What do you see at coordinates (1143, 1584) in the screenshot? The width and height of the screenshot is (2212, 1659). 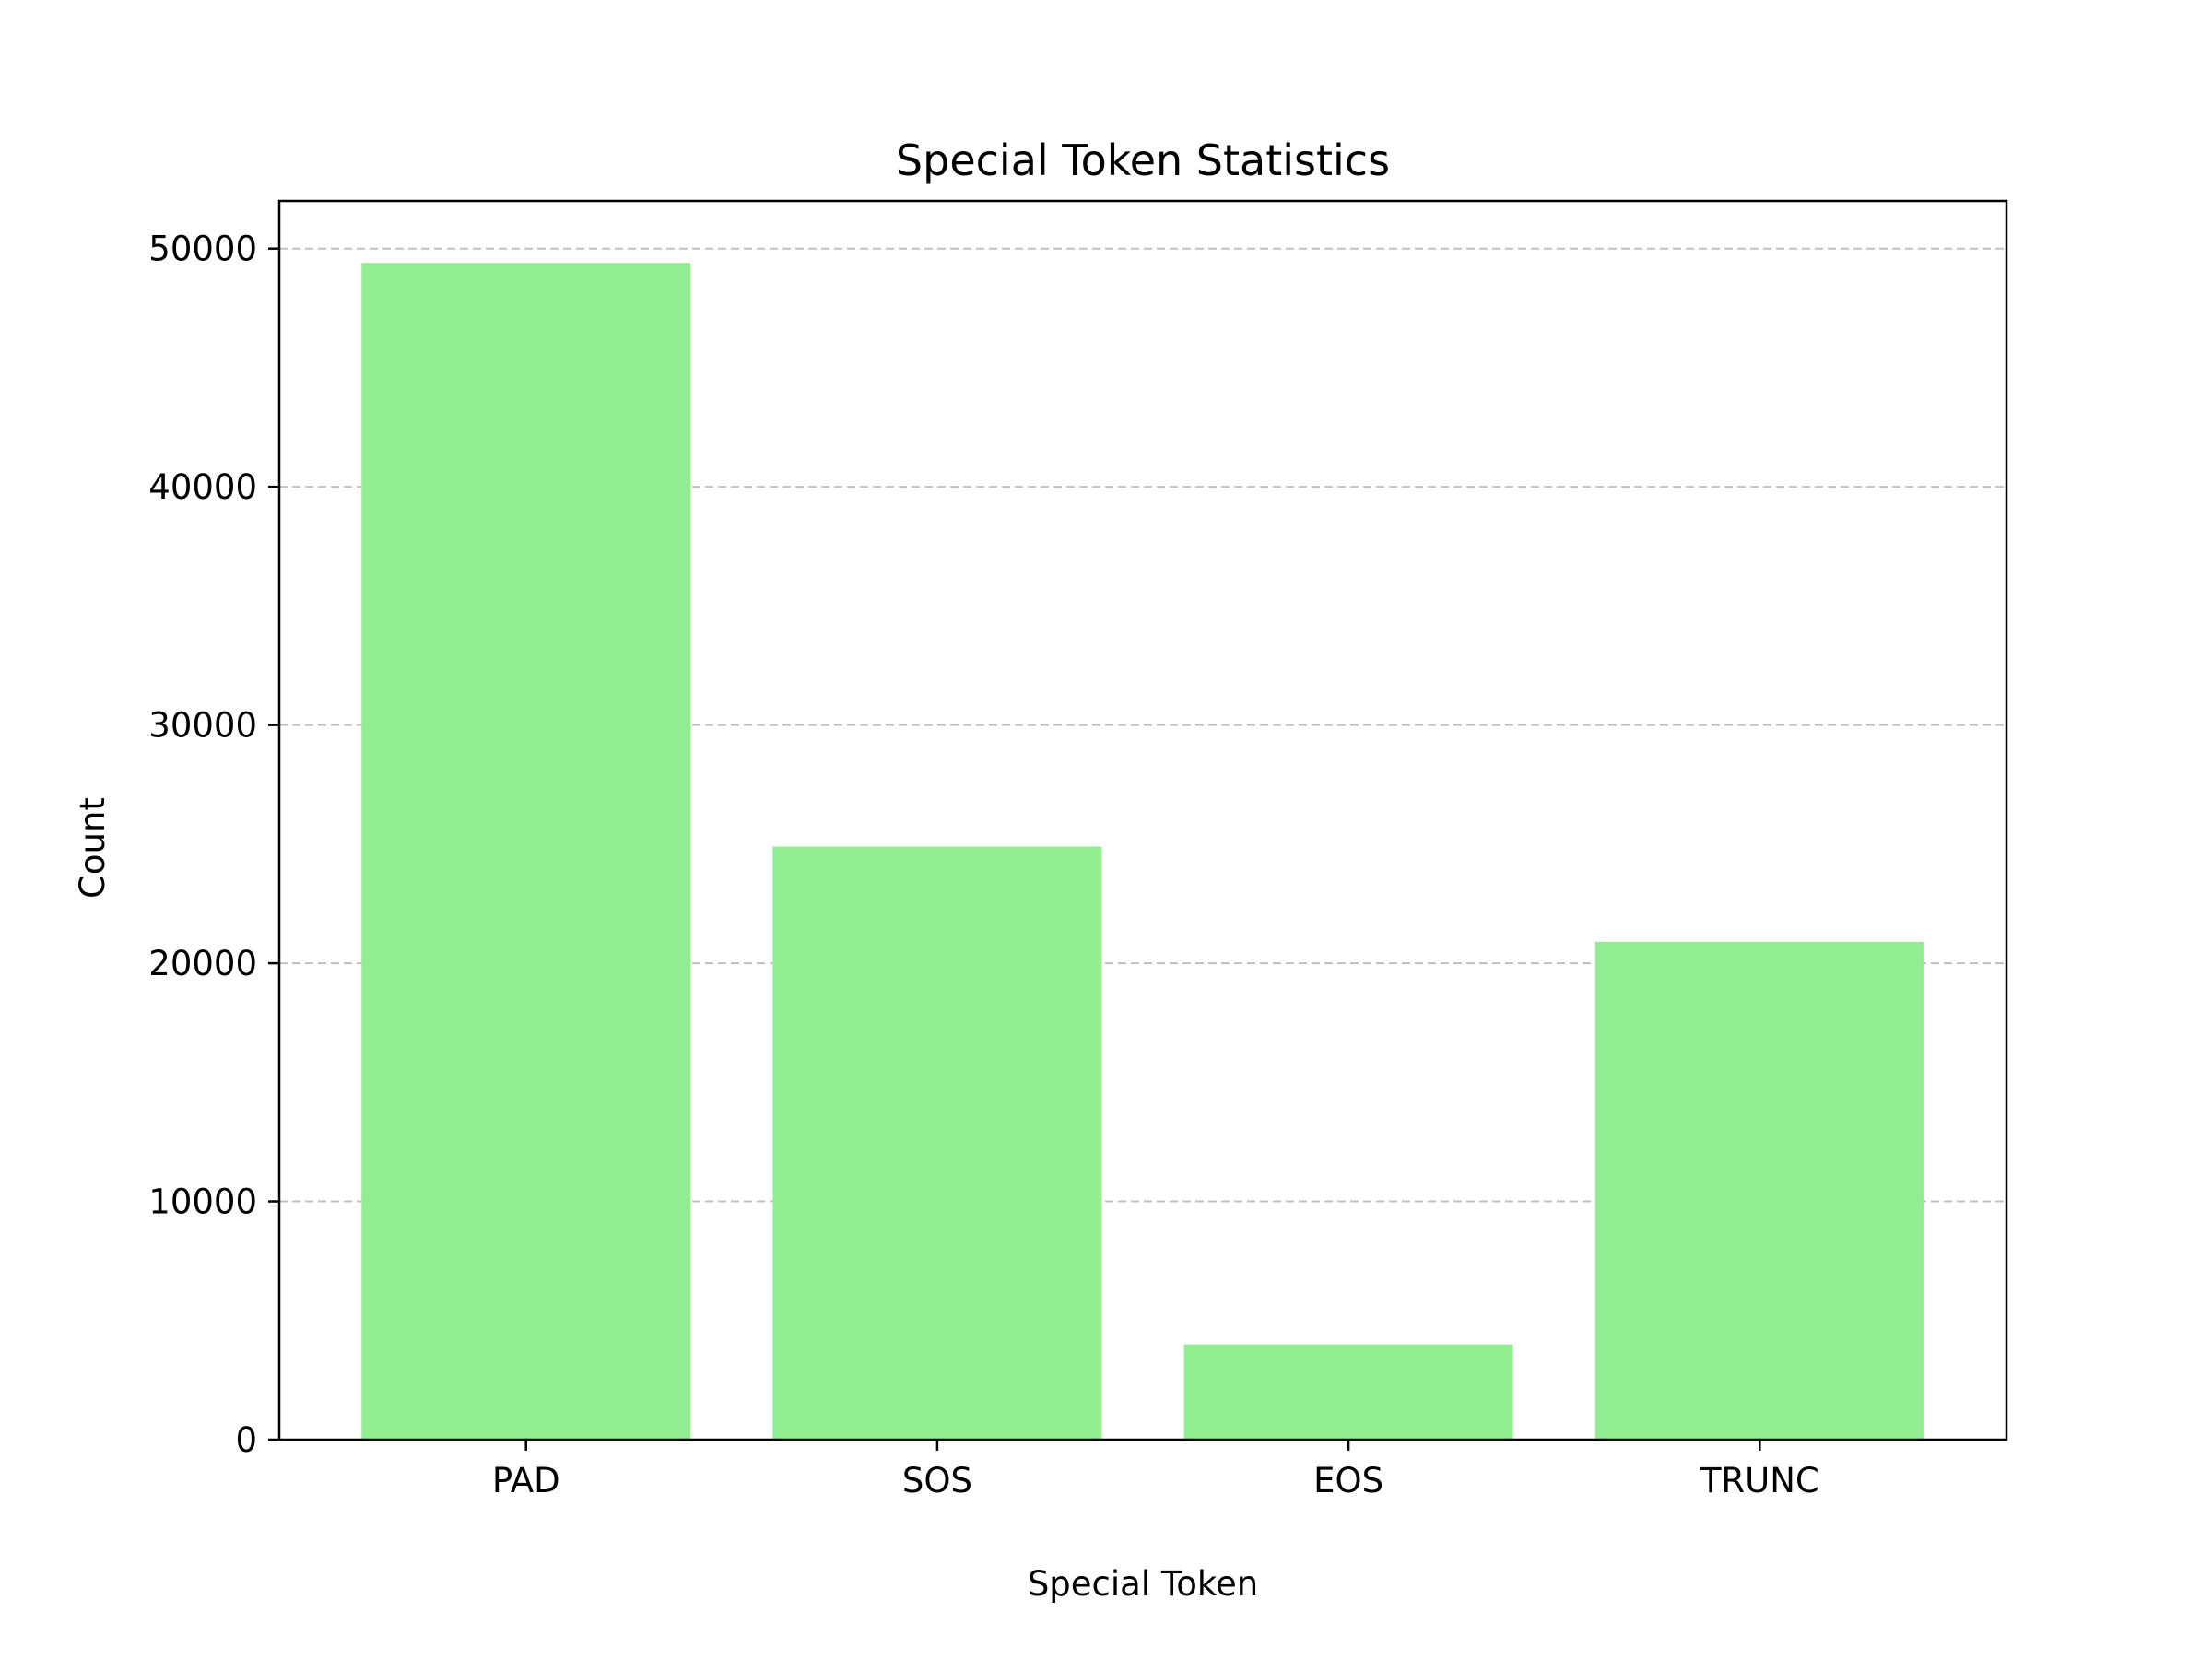 I see `x-axis-label: Special Token` at bounding box center [1143, 1584].